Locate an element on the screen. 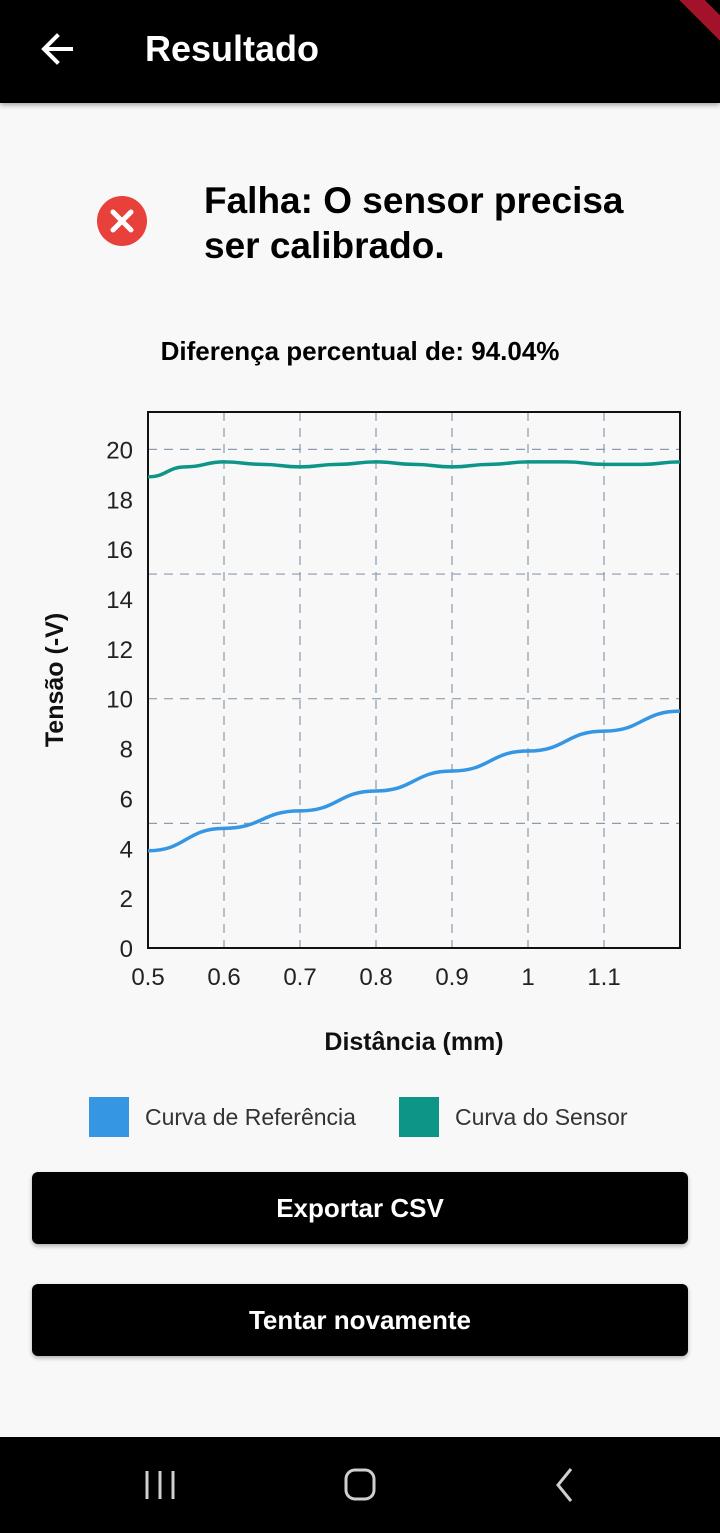  chart-legend: Curva de Referência Curva do Sensor is located at coordinates (360, 1117).